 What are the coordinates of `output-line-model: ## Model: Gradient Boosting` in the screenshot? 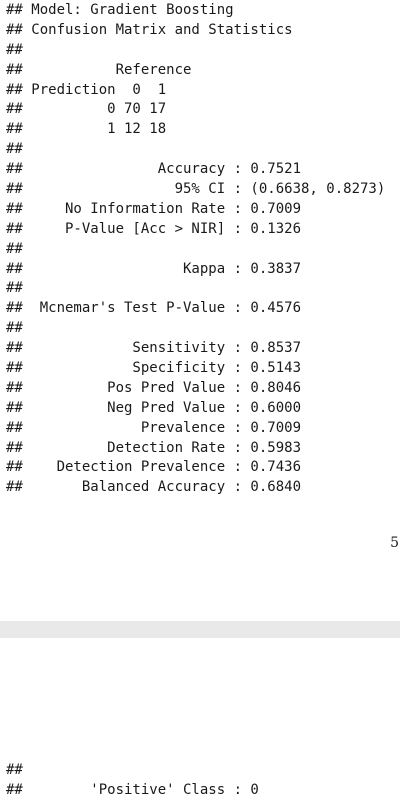 It's located at (120, 10).